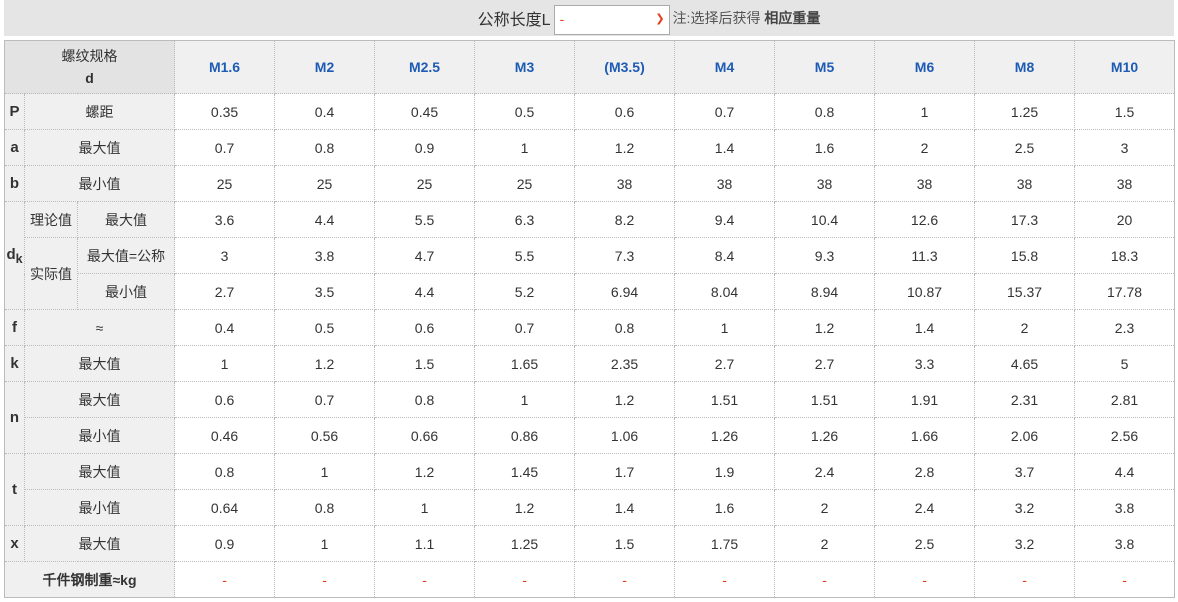  What do you see at coordinates (792, 18) in the screenshot?
I see `note-bold: 相应重量` at bounding box center [792, 18].